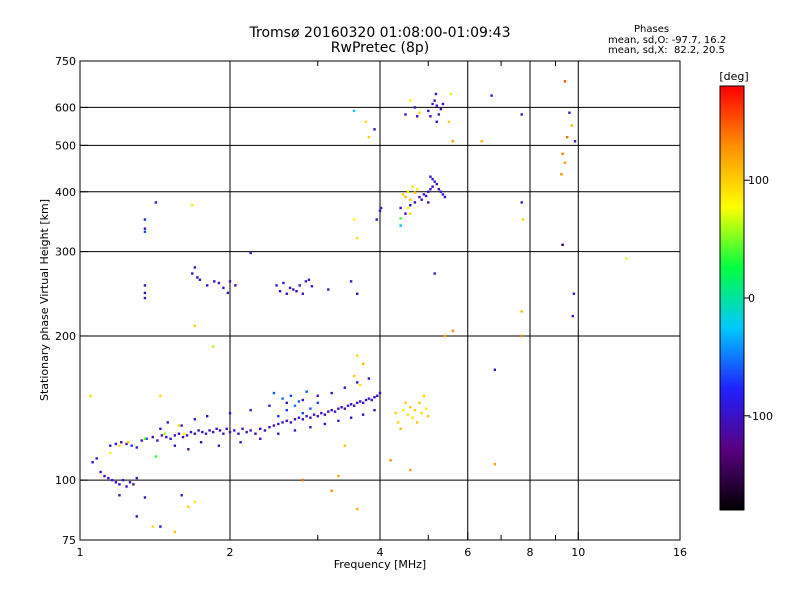 Image resolution: width=800 pixels, height=600 pixels. I want to click on y-tick-label: 400, so click(65, 192).